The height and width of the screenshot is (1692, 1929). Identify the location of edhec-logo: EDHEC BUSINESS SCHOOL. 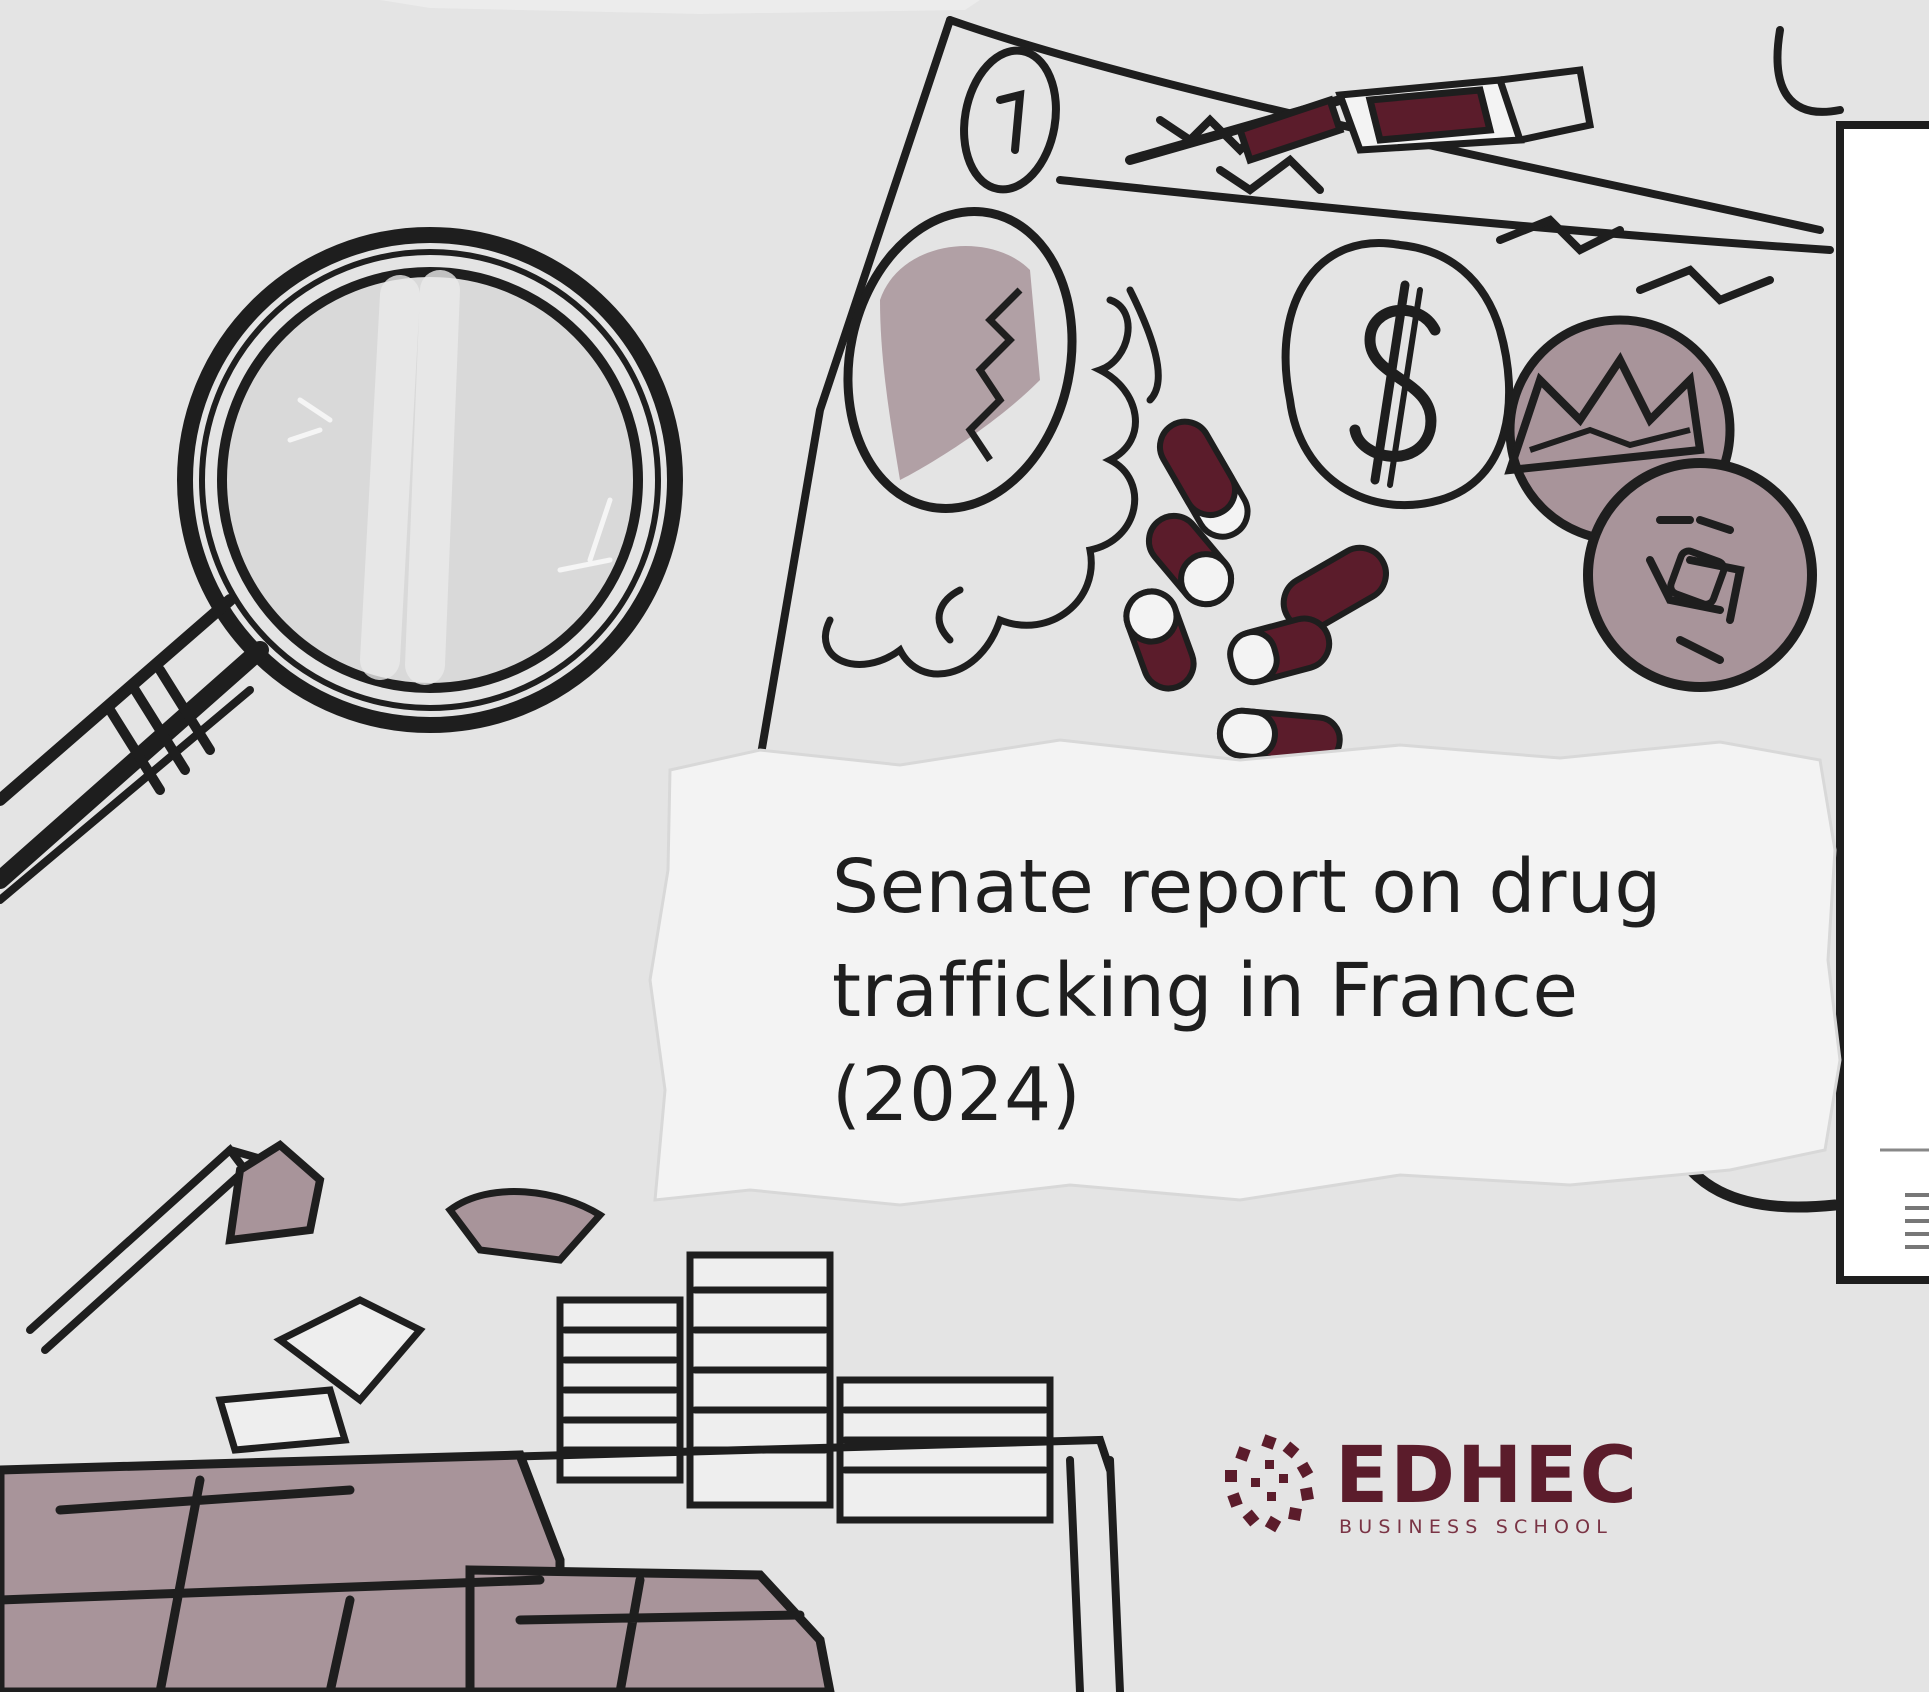
(1445, 1485).